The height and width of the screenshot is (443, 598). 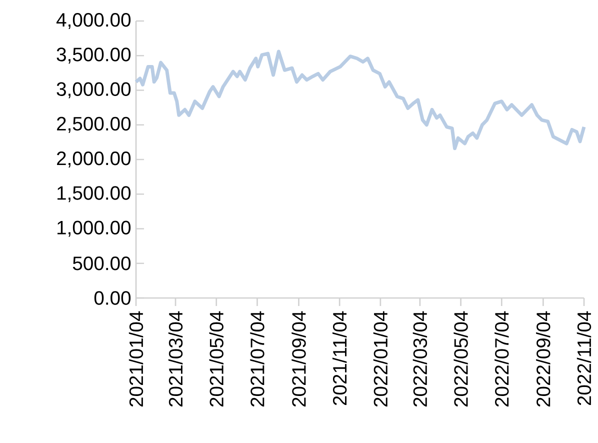 I want to click on y-tick-label: 2,500.00, so click(x=94, y=124).